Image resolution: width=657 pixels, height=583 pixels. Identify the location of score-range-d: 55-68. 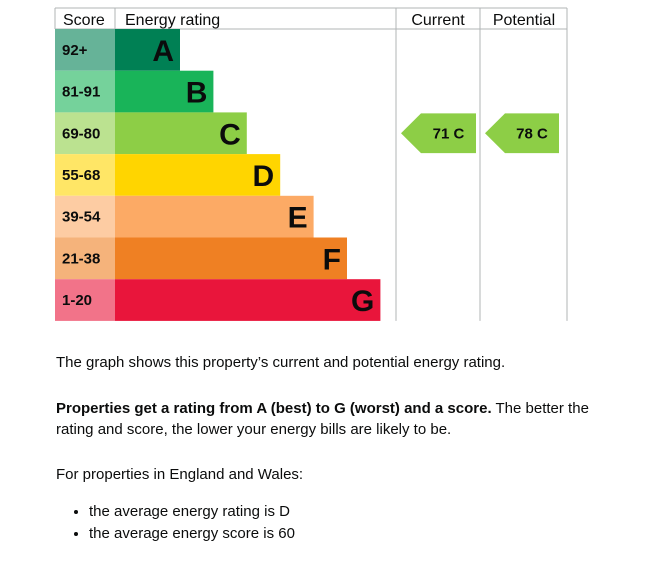
(81, 175).